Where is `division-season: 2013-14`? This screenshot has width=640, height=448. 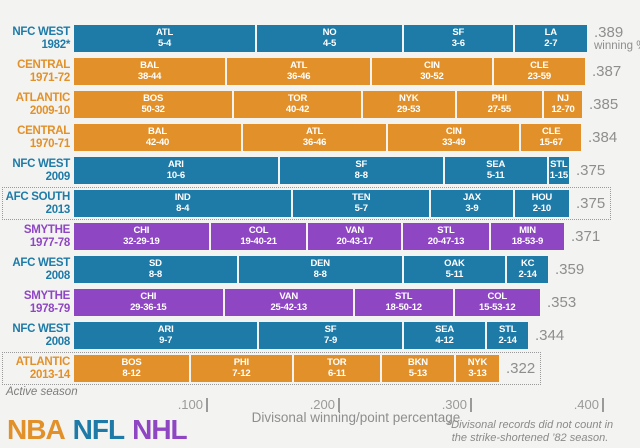
division-season: 2013-14 is located at coordinates (49, 374).